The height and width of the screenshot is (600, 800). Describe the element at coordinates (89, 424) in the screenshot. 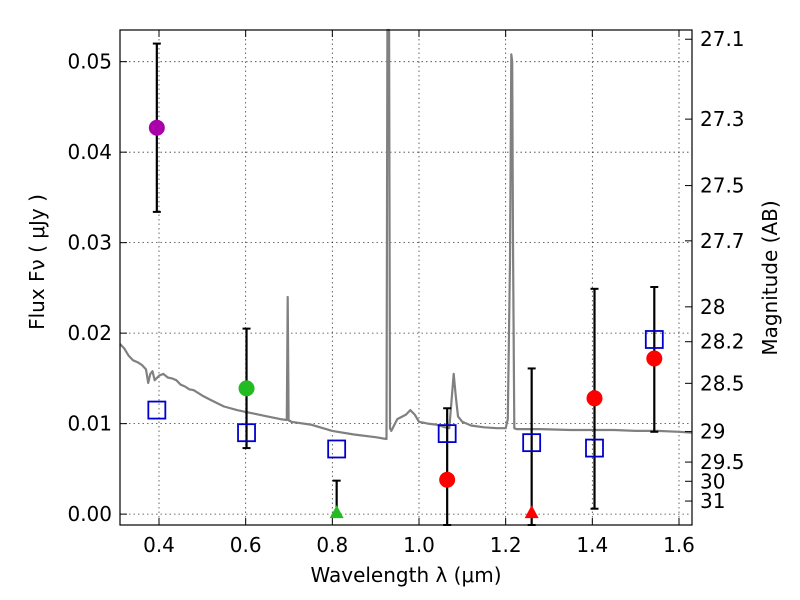

I see `y-tick-label: 0.01` at that location.